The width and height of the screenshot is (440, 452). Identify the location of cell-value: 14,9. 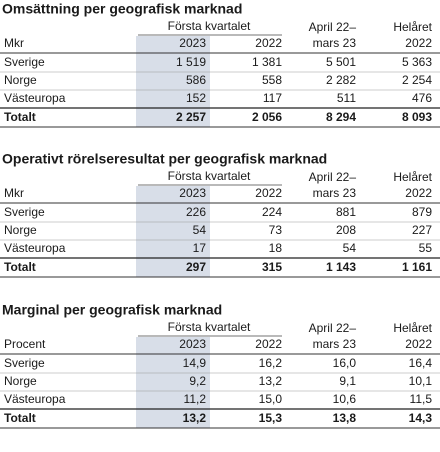
(195, 363).